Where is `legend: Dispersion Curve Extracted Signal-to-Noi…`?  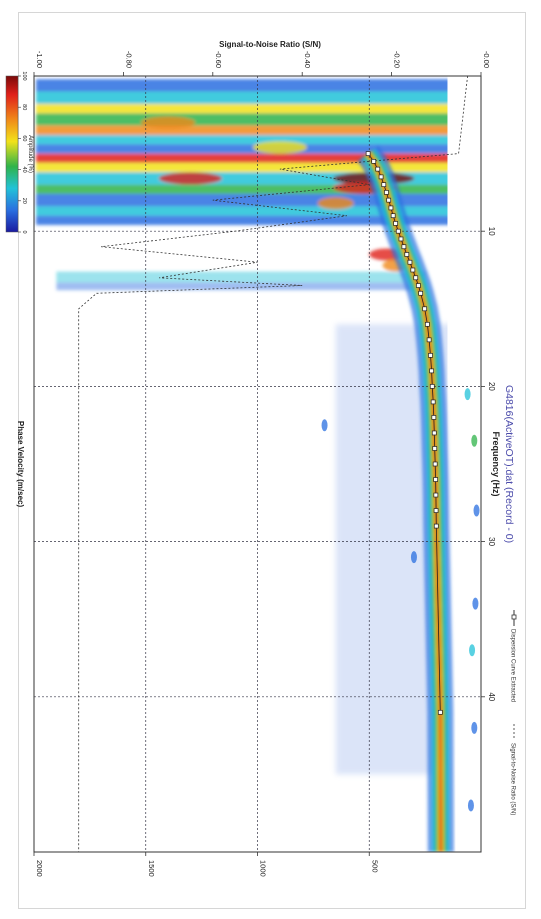
legend: Dispersion Curve Extracted Signal-to-Noi… is located at coordinates (513, 712).